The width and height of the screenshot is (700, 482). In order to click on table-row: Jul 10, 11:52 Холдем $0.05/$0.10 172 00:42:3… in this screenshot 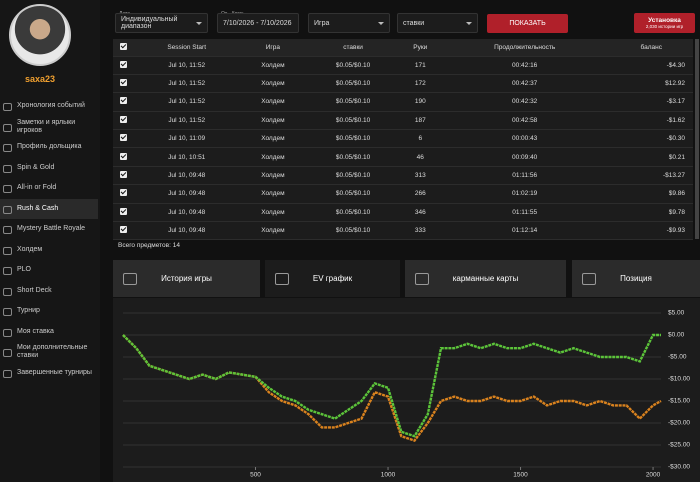, I will do `click(403, 84)`.